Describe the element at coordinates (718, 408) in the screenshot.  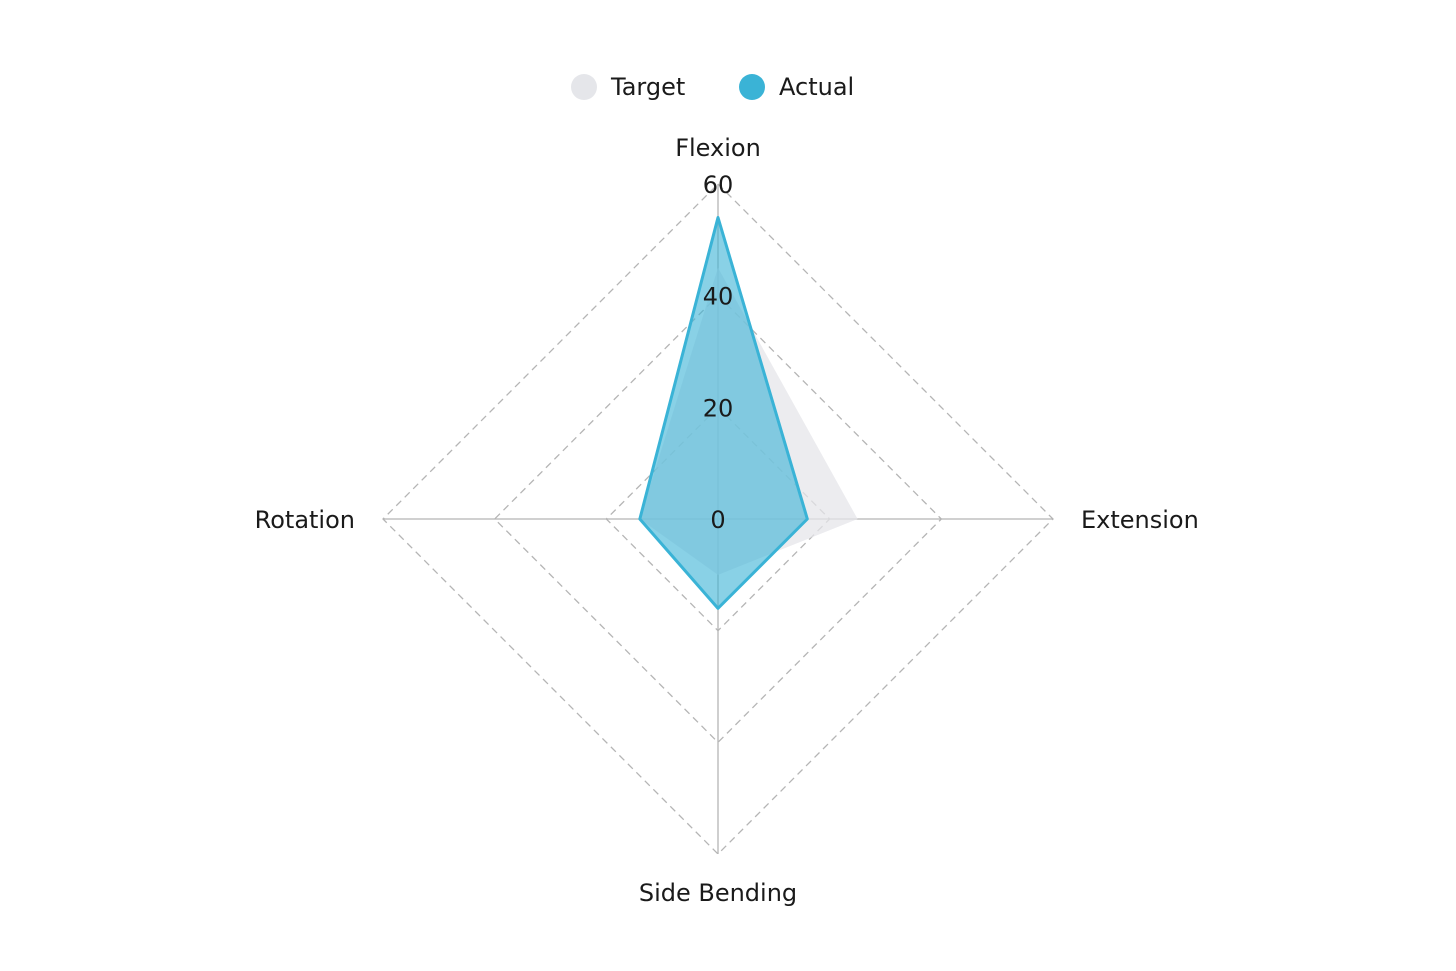
I see `tick-label-20: 20` at that location.